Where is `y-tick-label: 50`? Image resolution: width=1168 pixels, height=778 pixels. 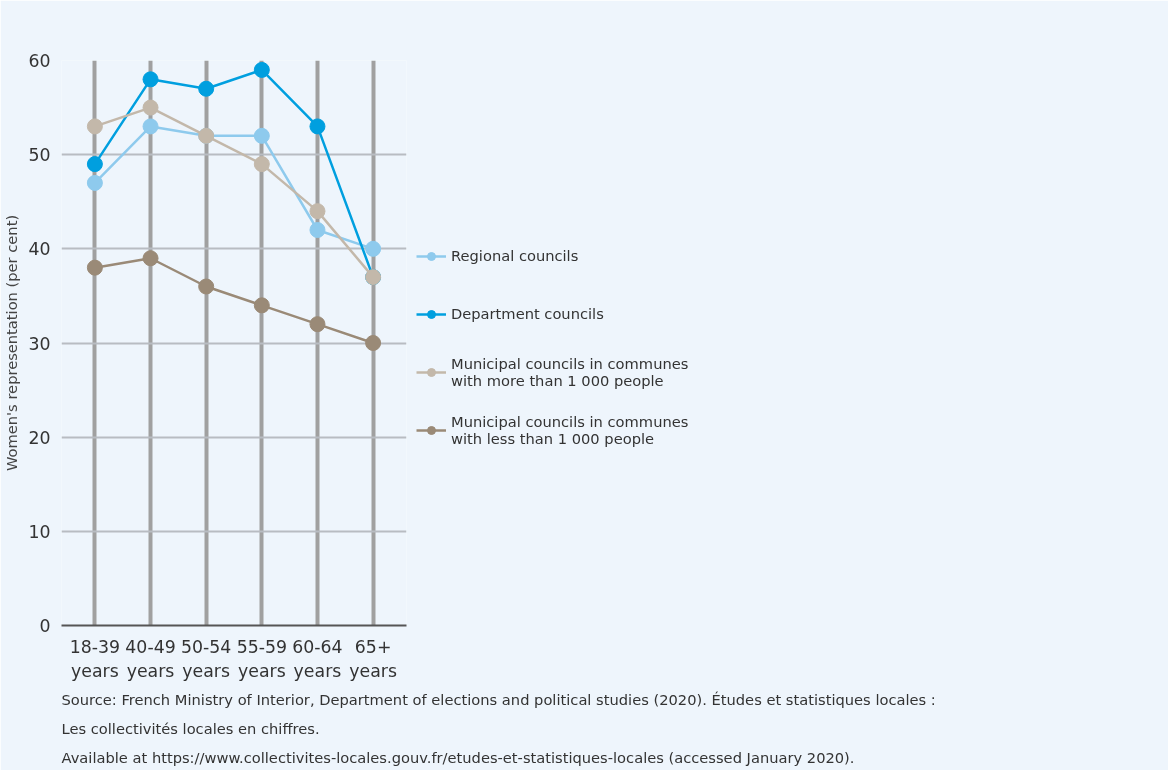
y-tick-label: 50 is located at coordinates (39, 155).